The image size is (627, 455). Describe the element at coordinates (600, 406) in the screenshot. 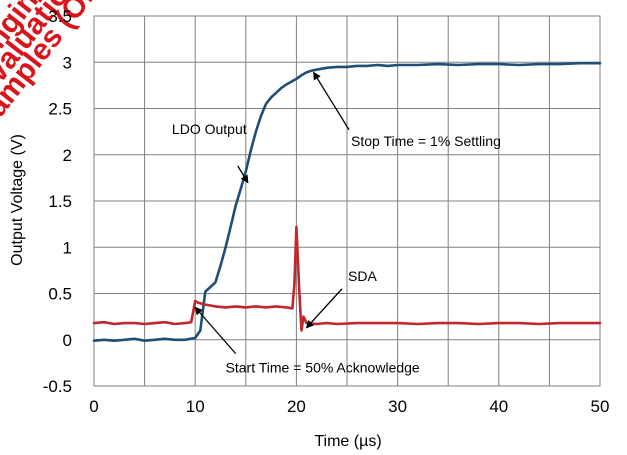

I see `x-tick-label: 50` at that location.